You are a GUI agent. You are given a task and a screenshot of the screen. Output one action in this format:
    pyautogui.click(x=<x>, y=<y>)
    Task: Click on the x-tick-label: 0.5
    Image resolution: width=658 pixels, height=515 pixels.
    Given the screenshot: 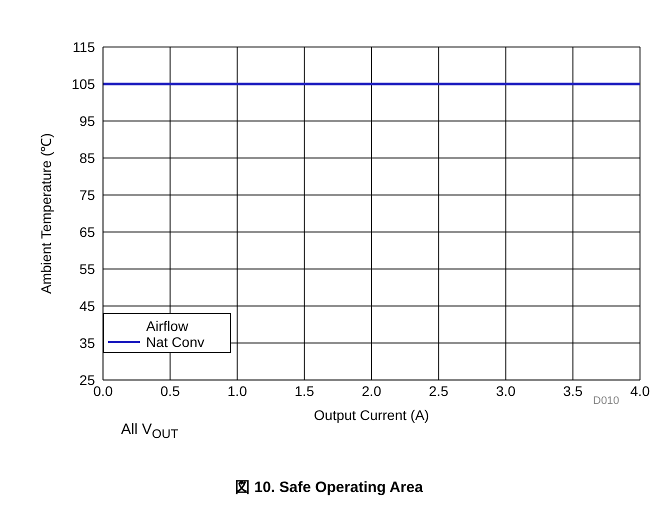 What is the action you would take?
    pyautogui.click(x=170, y=390)
    